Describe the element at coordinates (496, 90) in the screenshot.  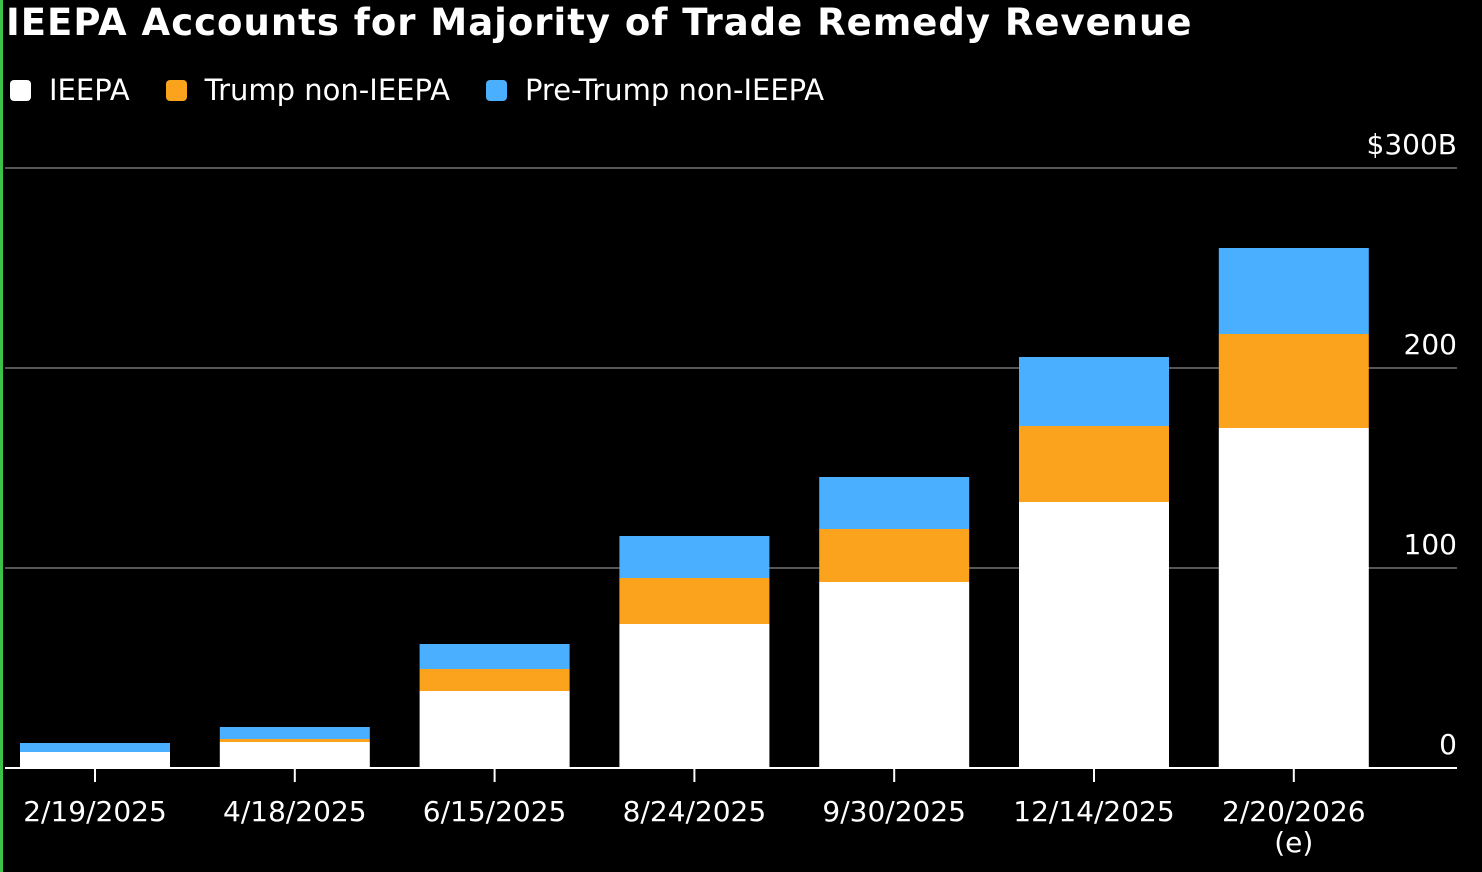
I see `legend-swatch-pre-trump-non-ieepa` at that location.